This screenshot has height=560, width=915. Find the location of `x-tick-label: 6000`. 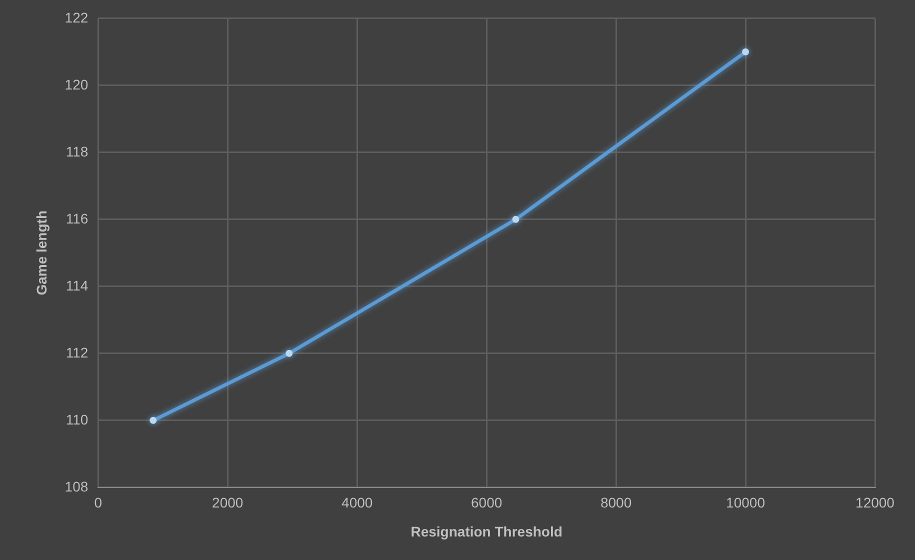

x-tick-label: 6000 is located at coordinates (486, 502).